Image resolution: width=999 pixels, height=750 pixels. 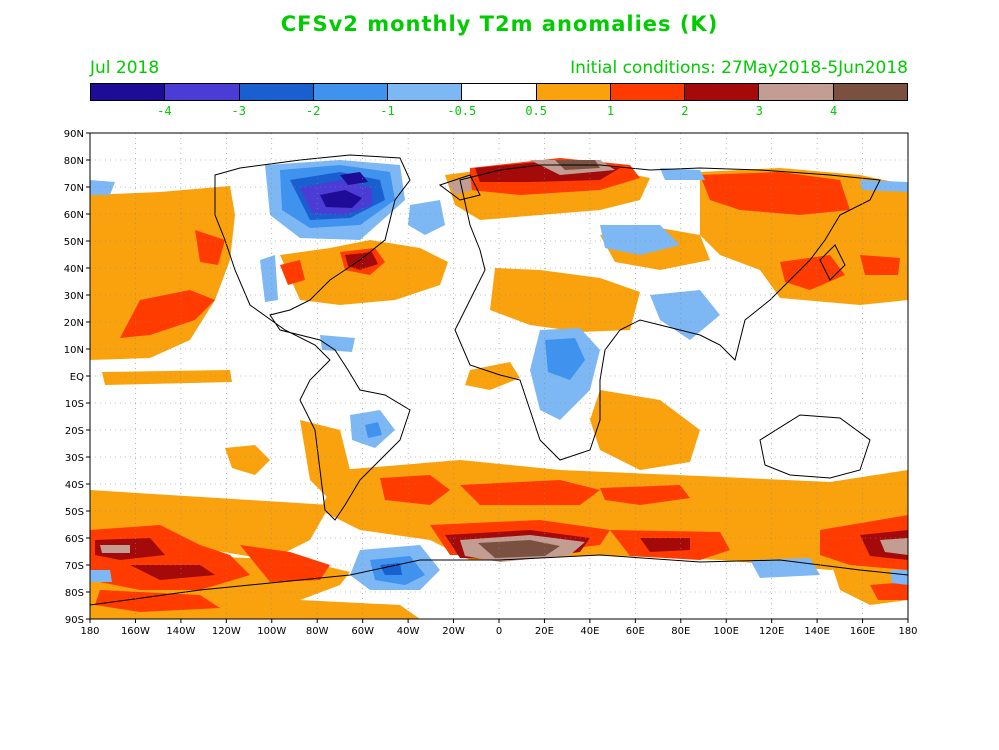 What do you see at coordinates (317, 631) in the screenshot?
I see `lon-tick-label: 80W` at bounding box center [317, 631].